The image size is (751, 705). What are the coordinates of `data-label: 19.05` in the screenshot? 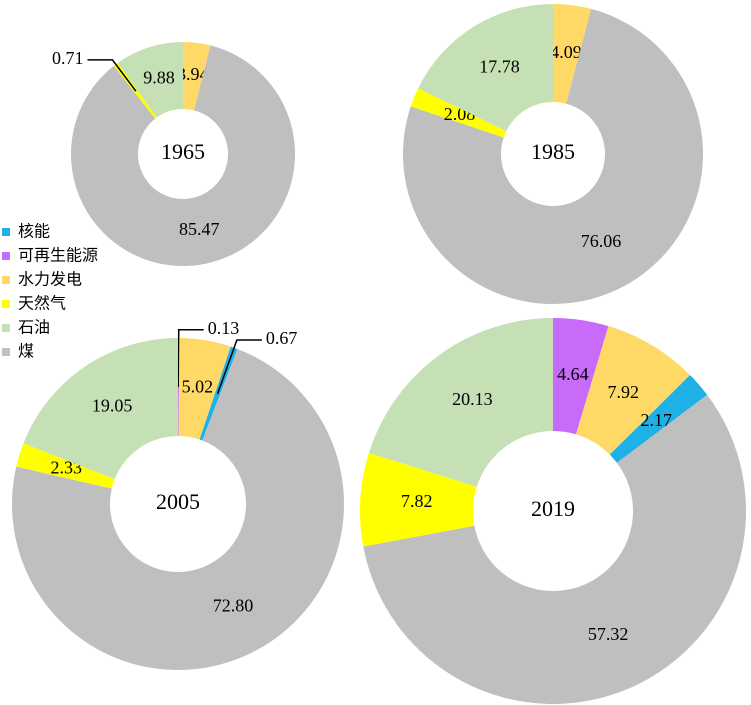 It's located at (112, 405).